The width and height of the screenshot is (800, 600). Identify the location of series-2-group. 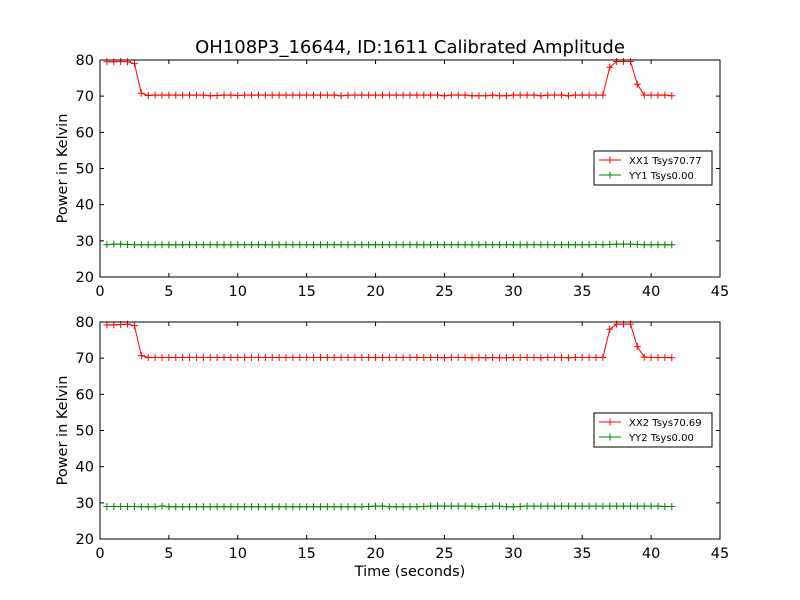
(389, 506).